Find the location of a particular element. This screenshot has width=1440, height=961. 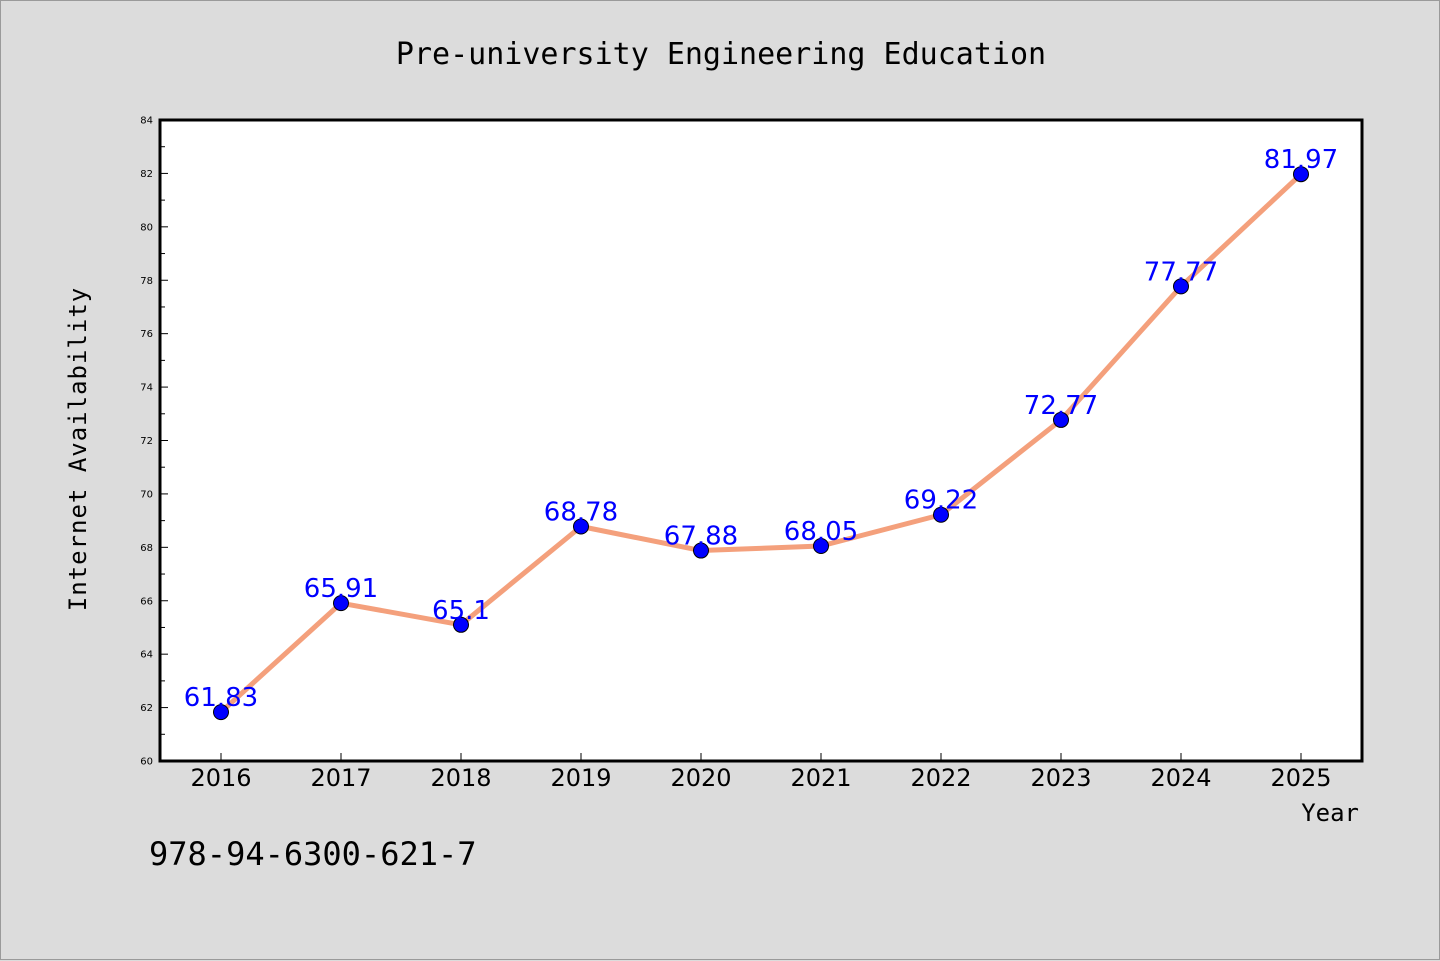

x-tick-label: 2020 is located at coordinates (700, 778).